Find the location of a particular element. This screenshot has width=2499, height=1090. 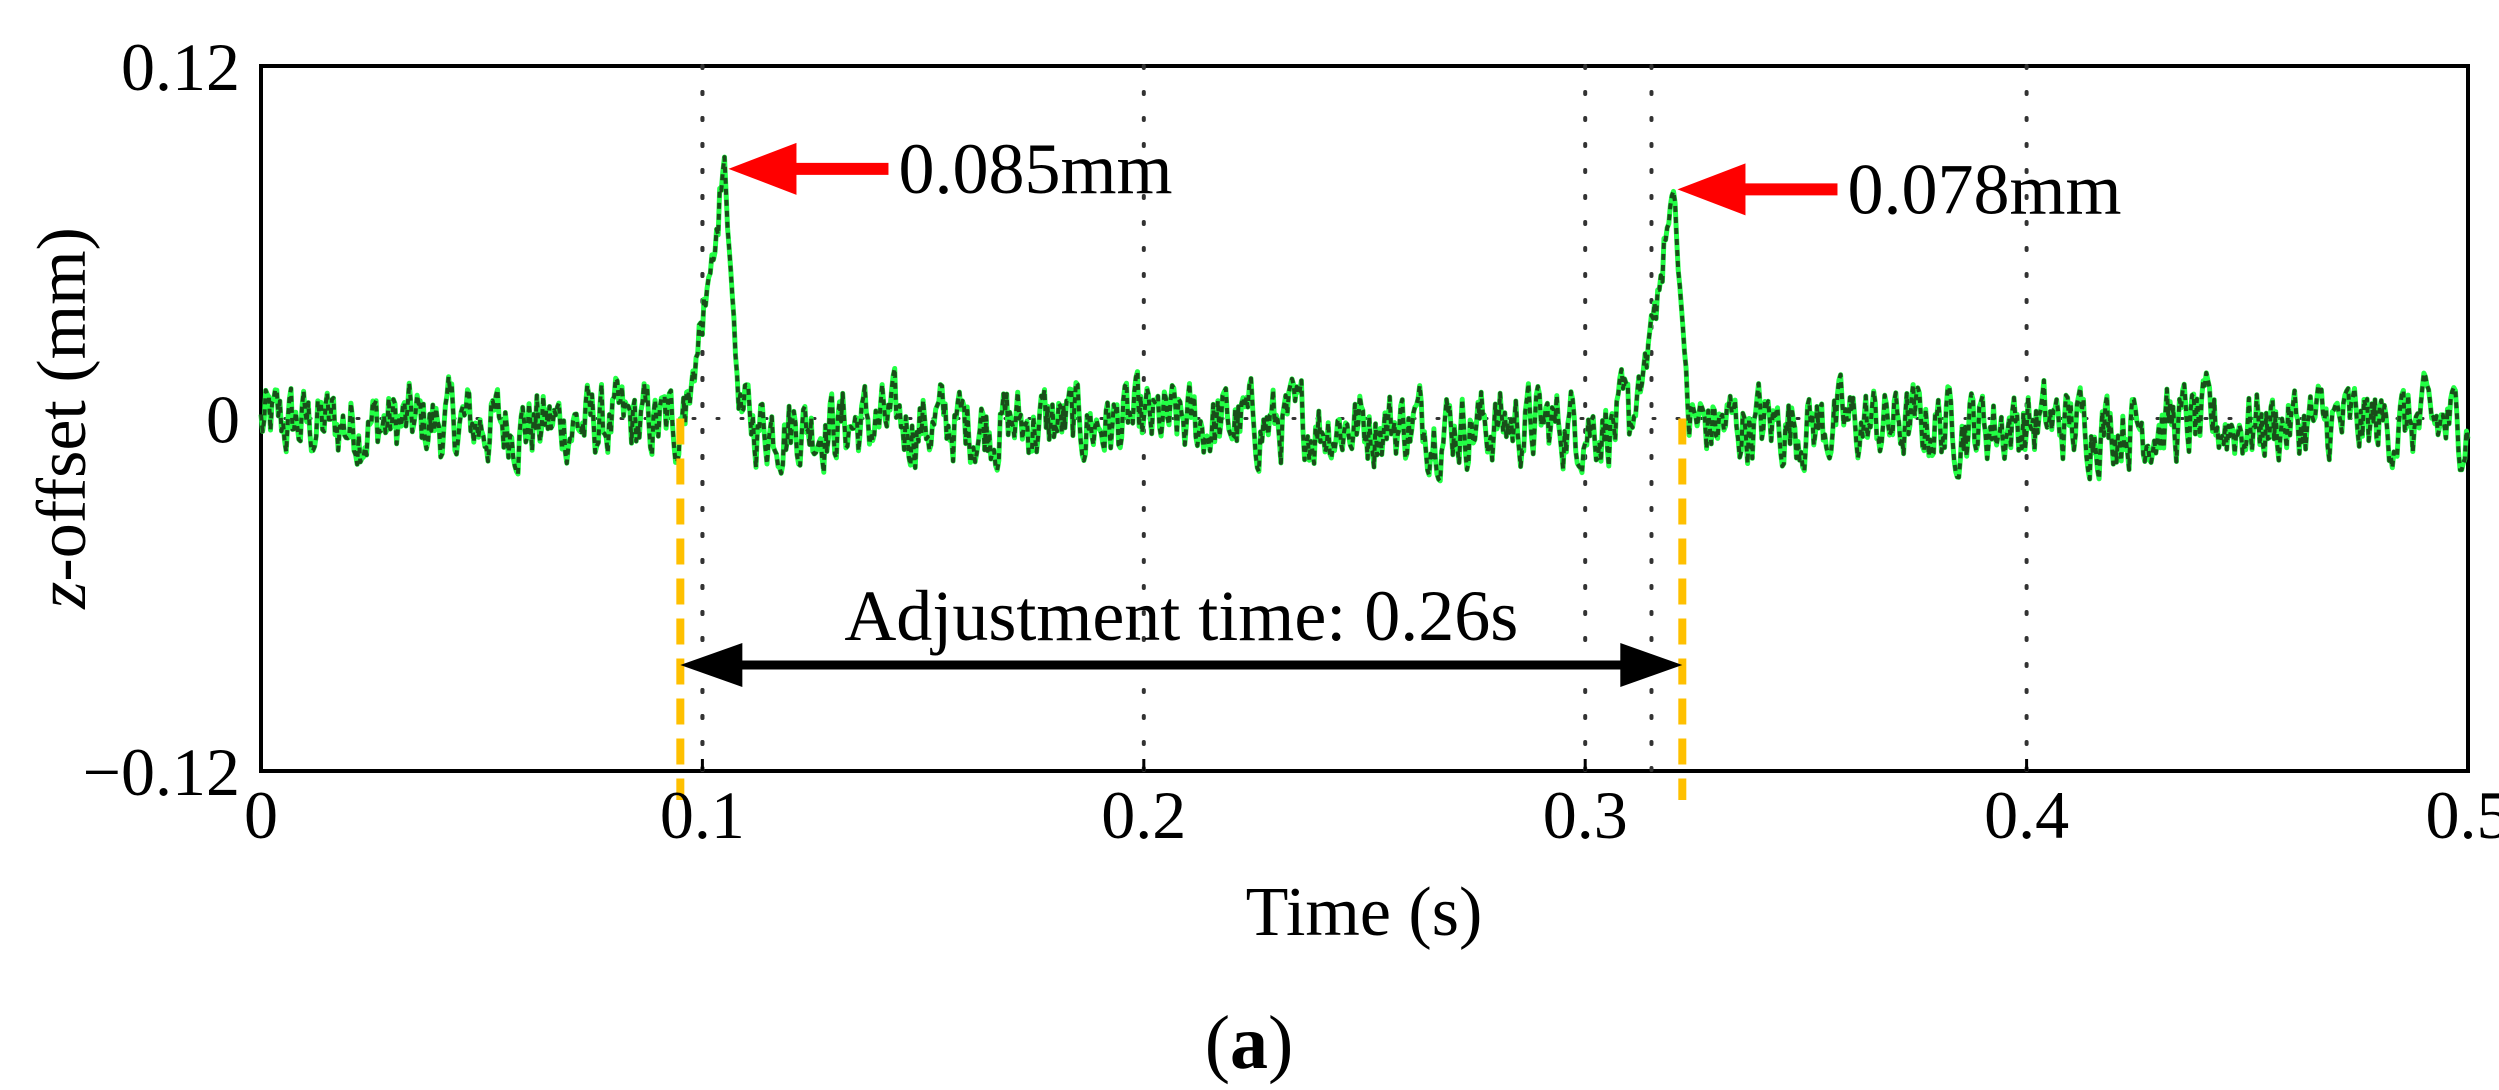

y-axis-label-text: -offset (mm) is located at coordinates (62, 404).